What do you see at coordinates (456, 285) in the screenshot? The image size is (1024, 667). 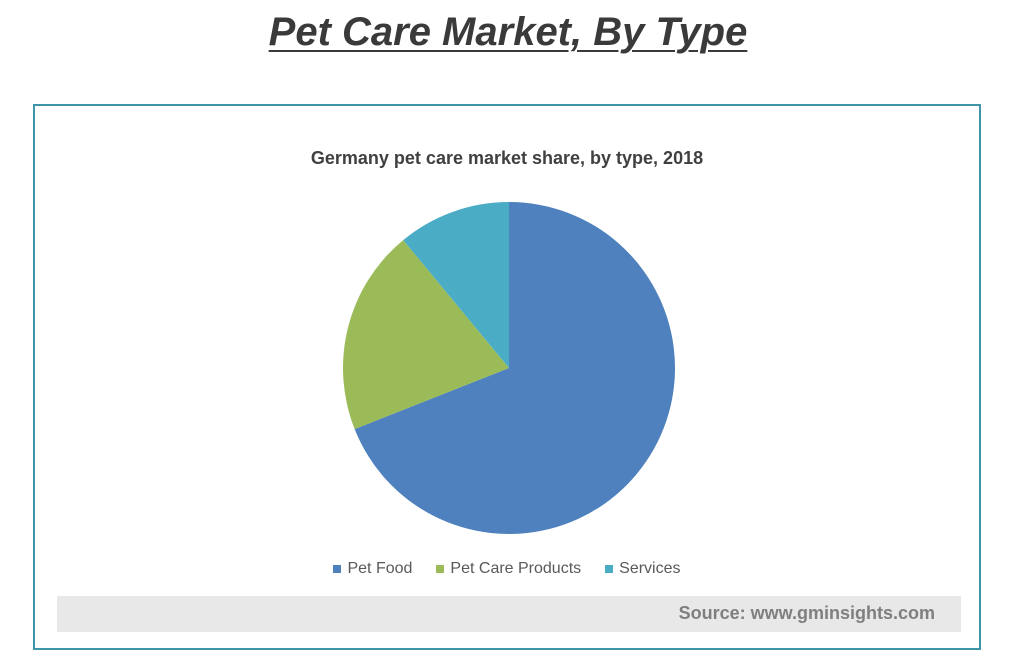 I see `pie-slice-services` at bounding box center [456, 285].